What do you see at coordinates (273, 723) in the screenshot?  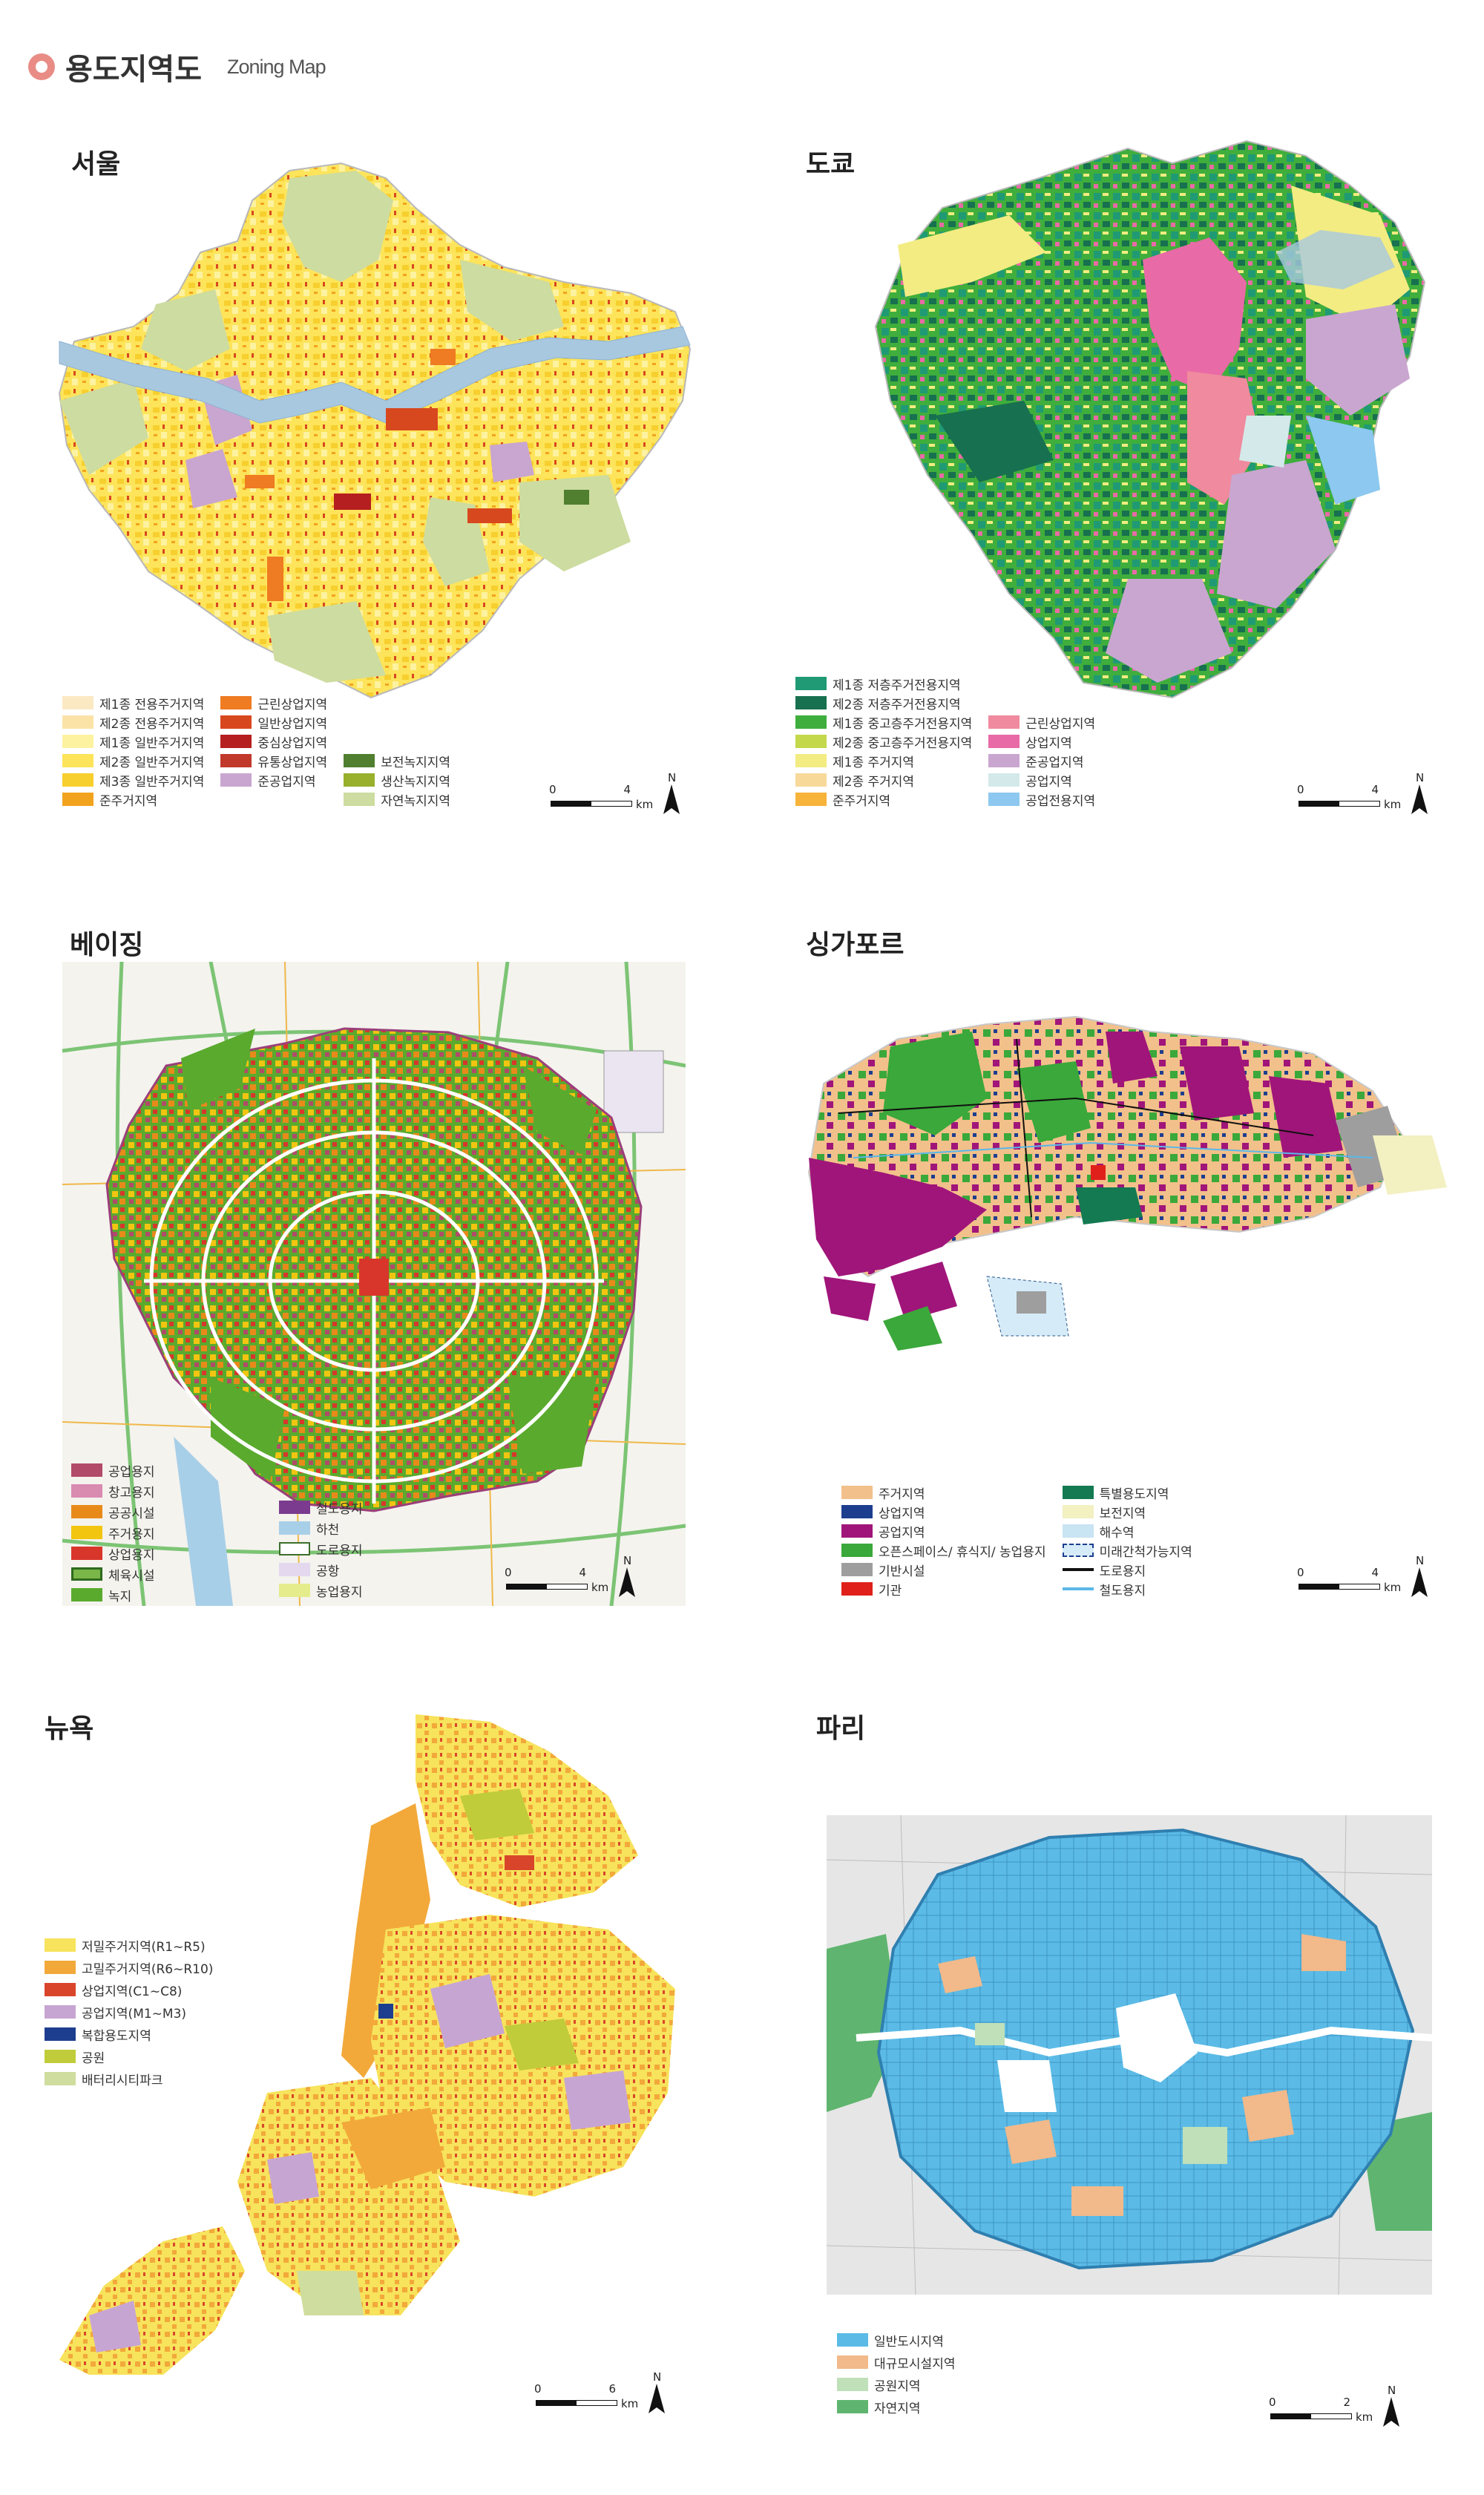 I see `legend-item: 일반상업지역` at bounding box center [273, 723].